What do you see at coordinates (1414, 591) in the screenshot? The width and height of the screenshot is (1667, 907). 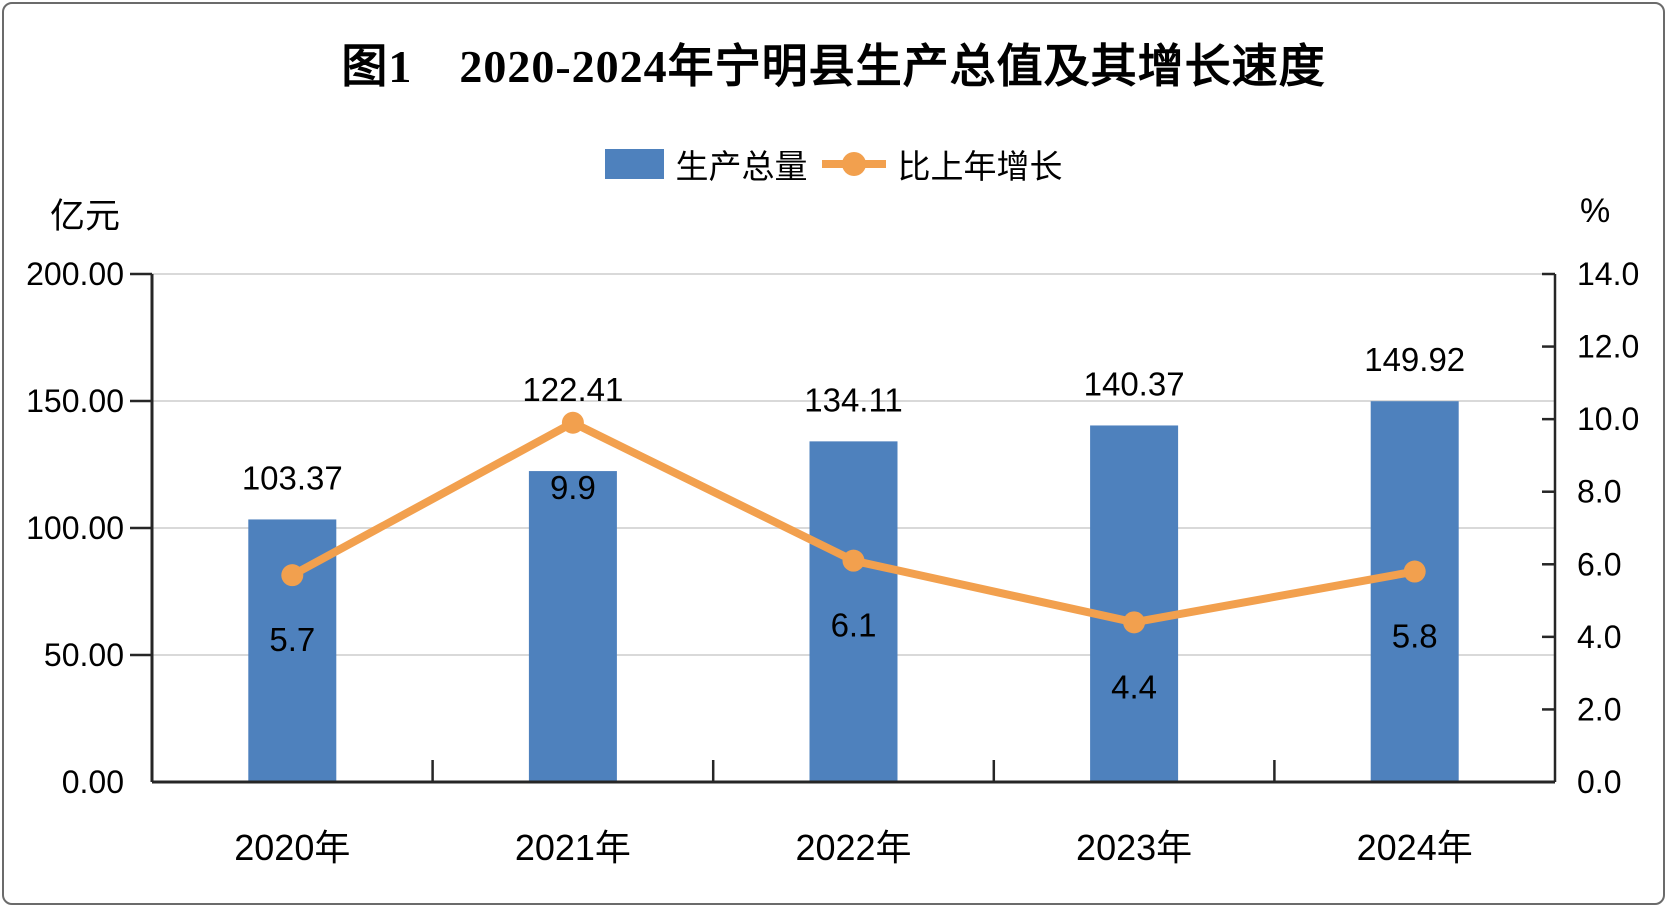 I see `bar-2024年` at bounding box center [1414, 591].